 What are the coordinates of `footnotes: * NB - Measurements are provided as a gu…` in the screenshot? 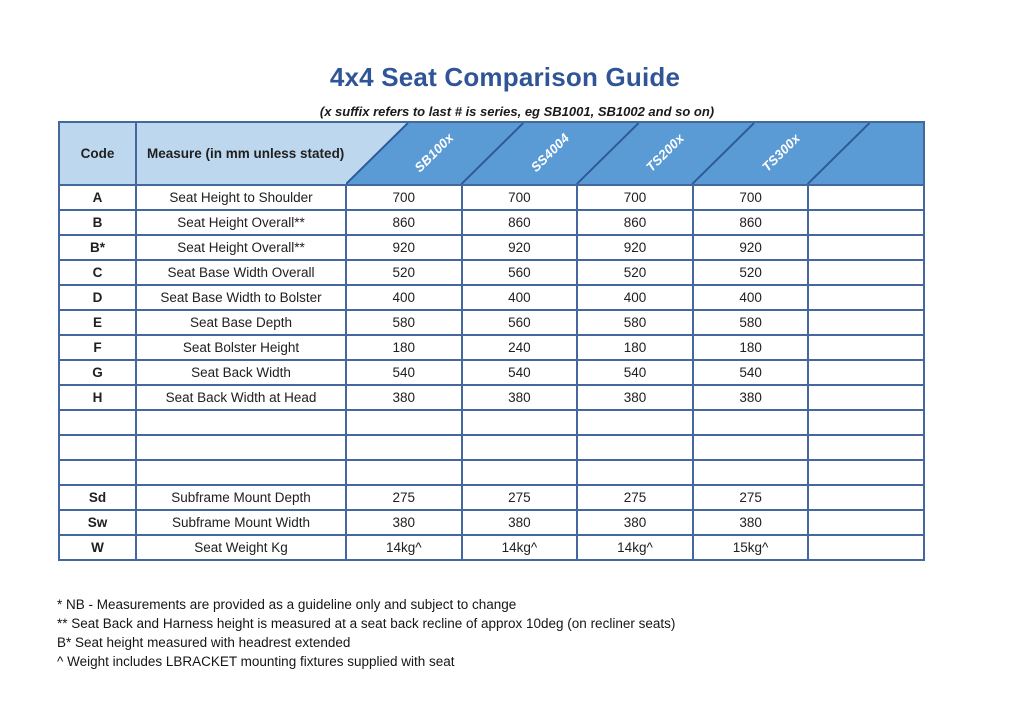 It's located at (507, 635).